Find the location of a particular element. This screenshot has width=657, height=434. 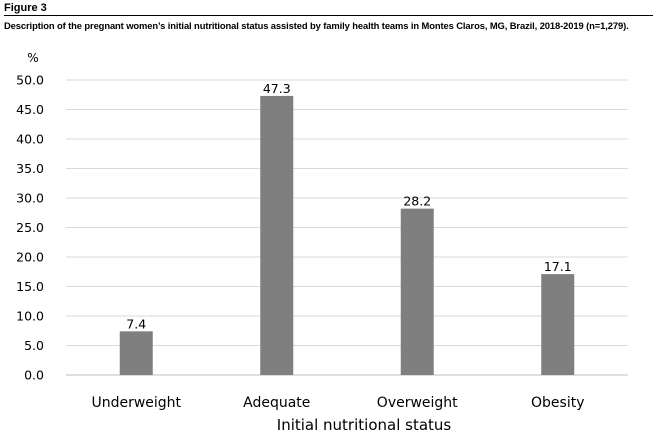

x-tick-label: Obesity is located at coordinates (557, 403).